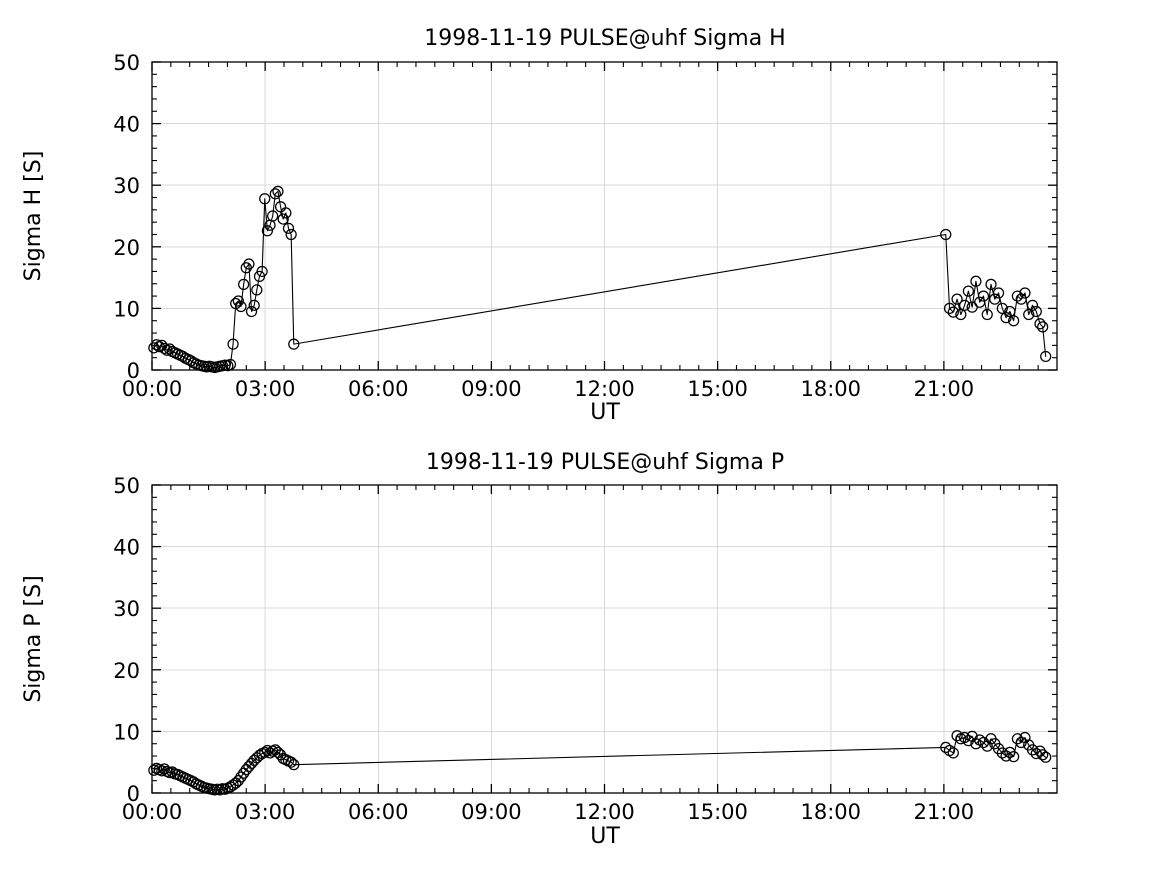  I want to click on x-tick-label: 06:00, so click(378, 389).